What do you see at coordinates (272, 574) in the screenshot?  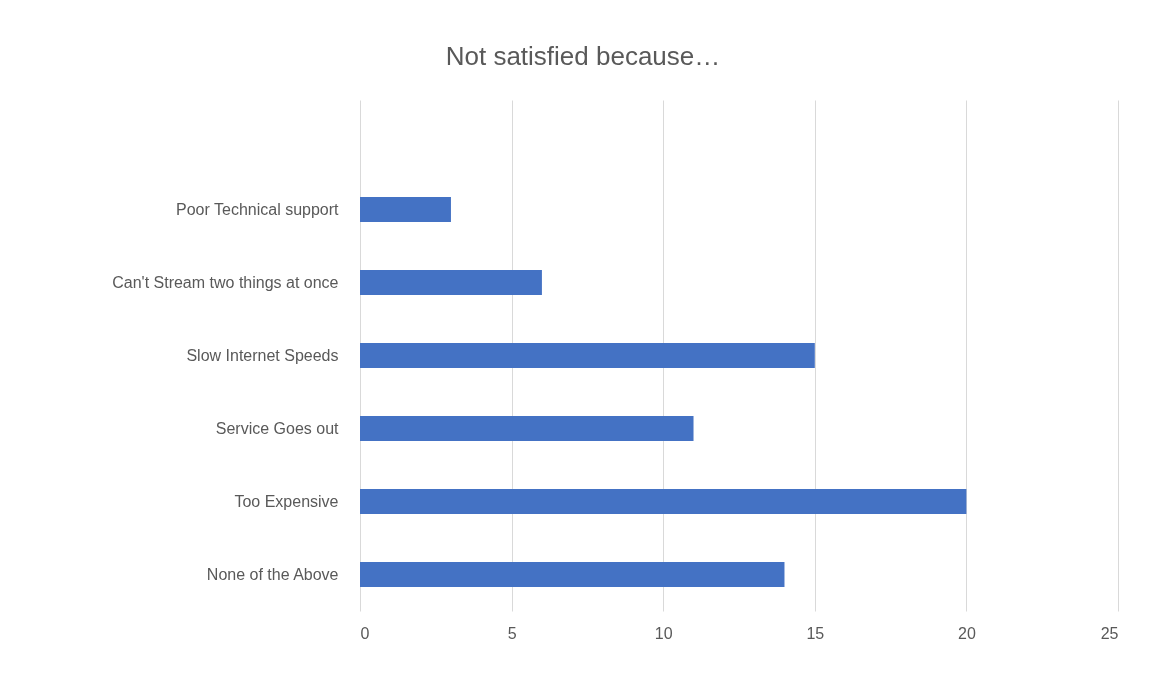 I see `y-tick-label: None of the Above` at bounding box center [272, 574].